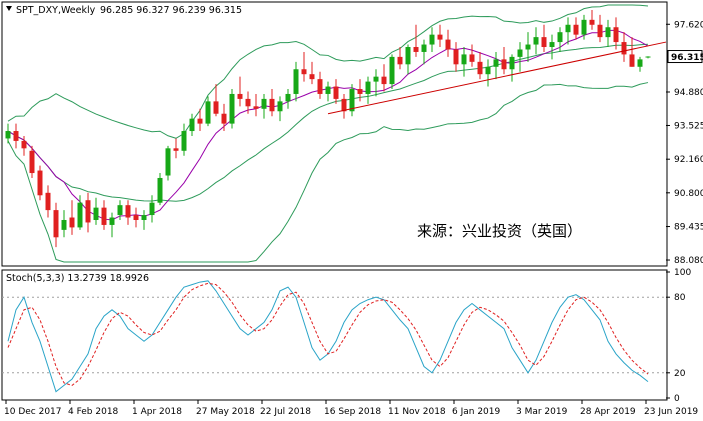 The height and width of the screenshot is (421, 703). I want to click on current-price-label: 96.315, so click(687, 58).